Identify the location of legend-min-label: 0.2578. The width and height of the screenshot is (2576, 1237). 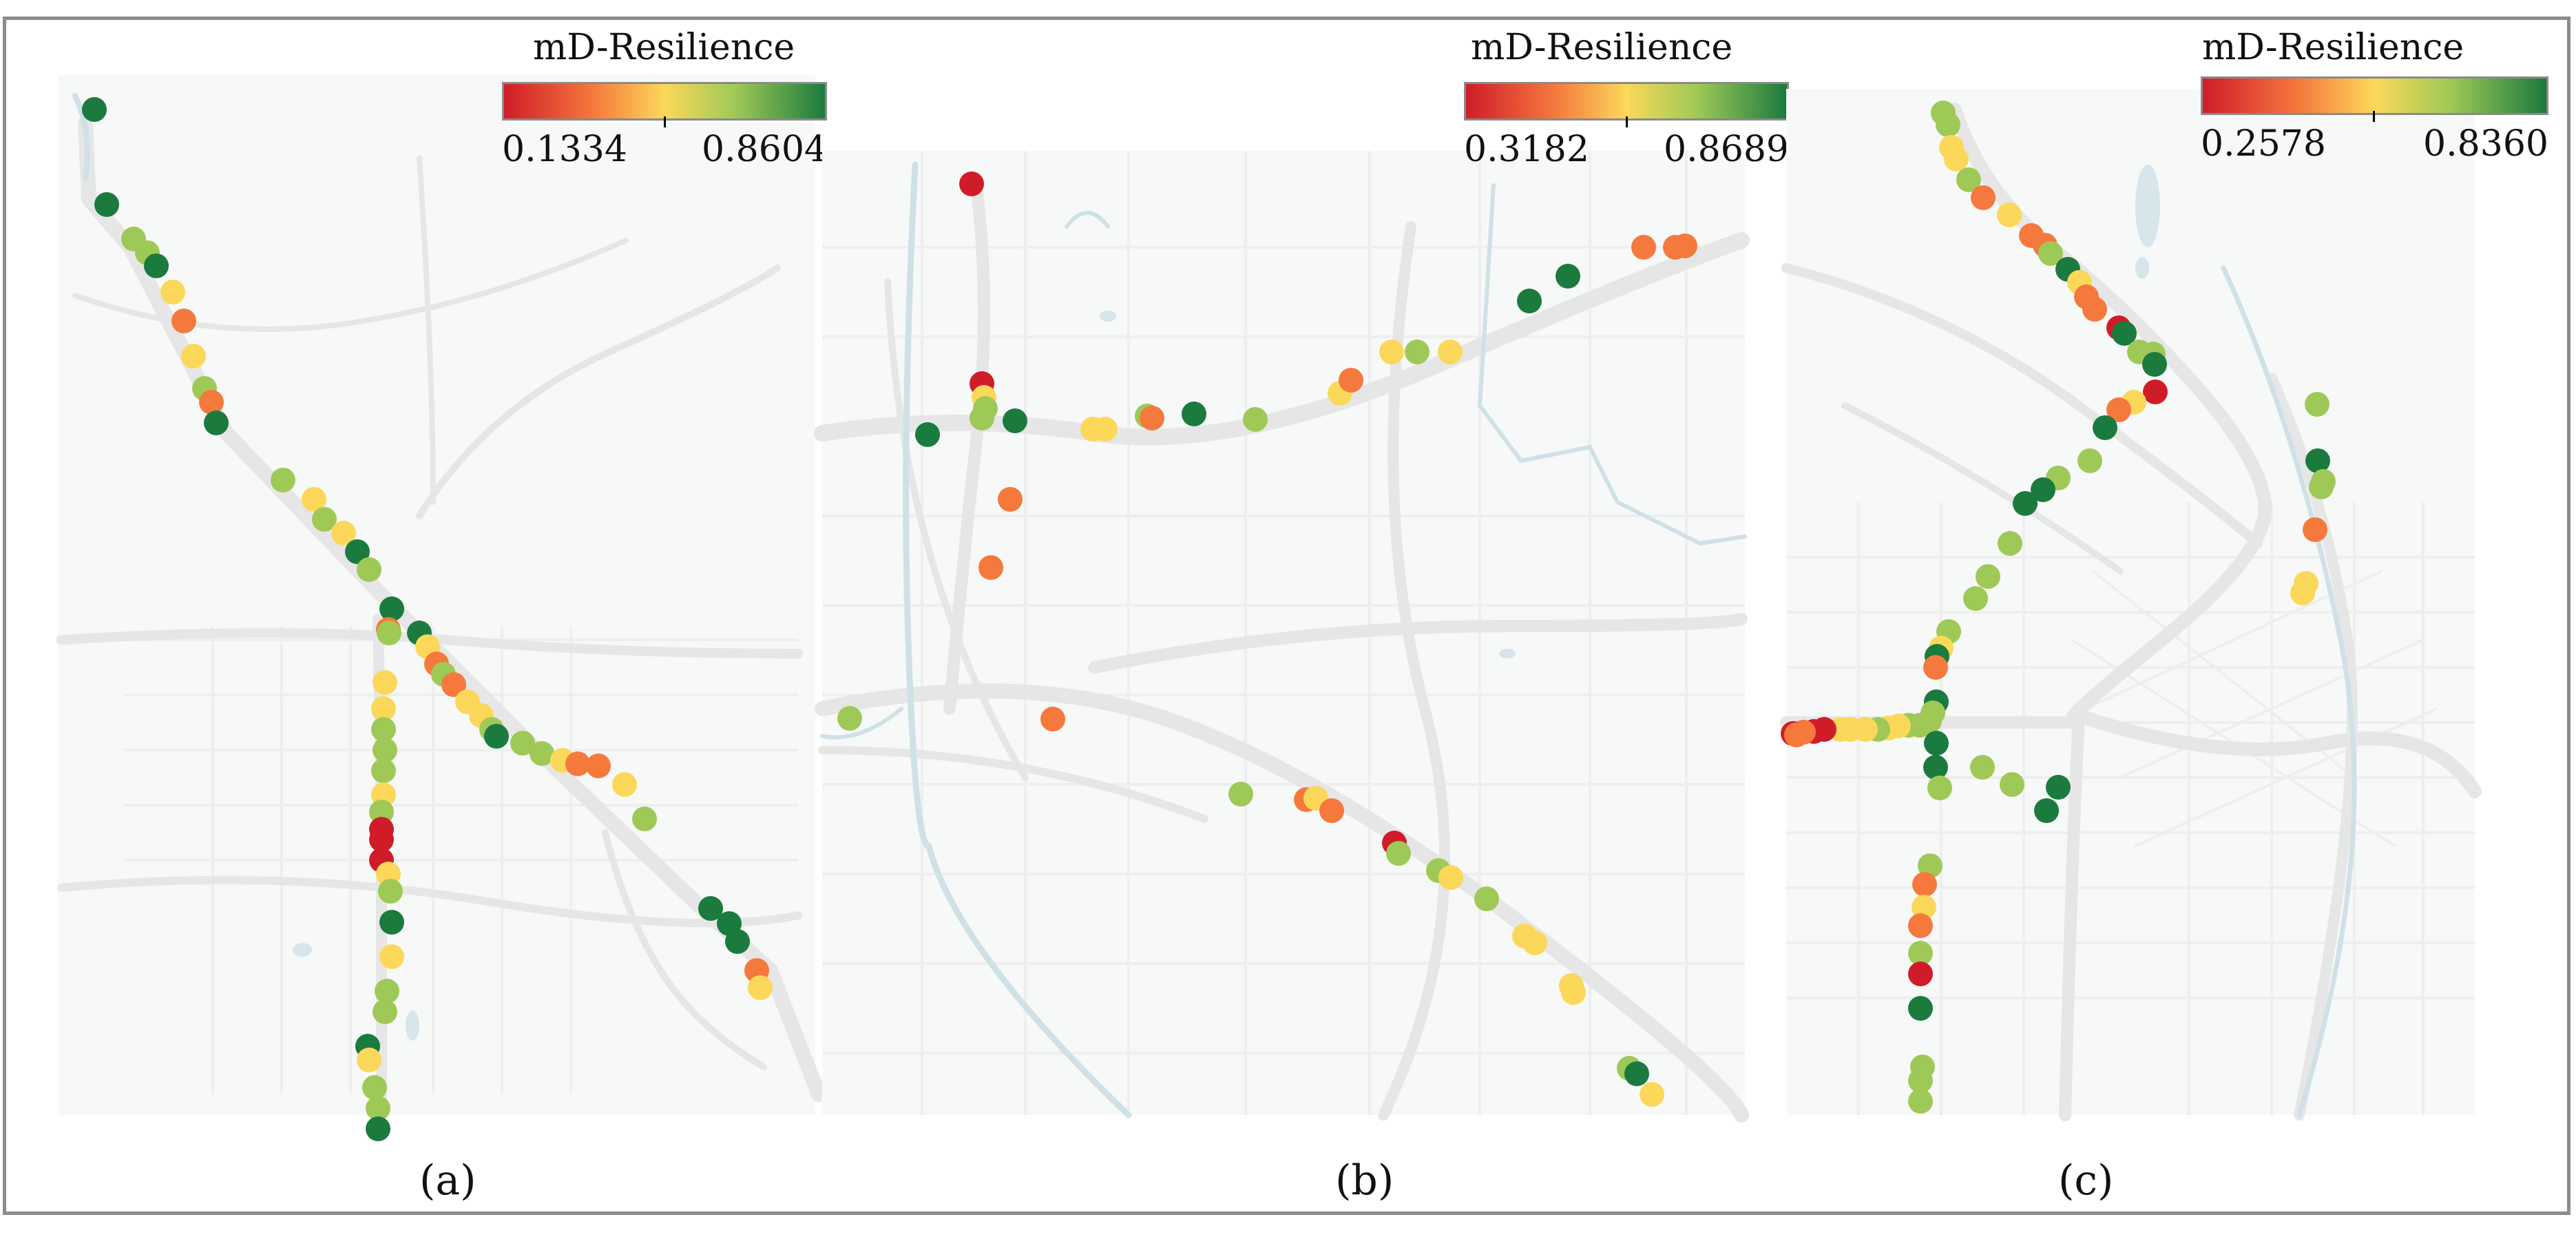
(2263, 144).